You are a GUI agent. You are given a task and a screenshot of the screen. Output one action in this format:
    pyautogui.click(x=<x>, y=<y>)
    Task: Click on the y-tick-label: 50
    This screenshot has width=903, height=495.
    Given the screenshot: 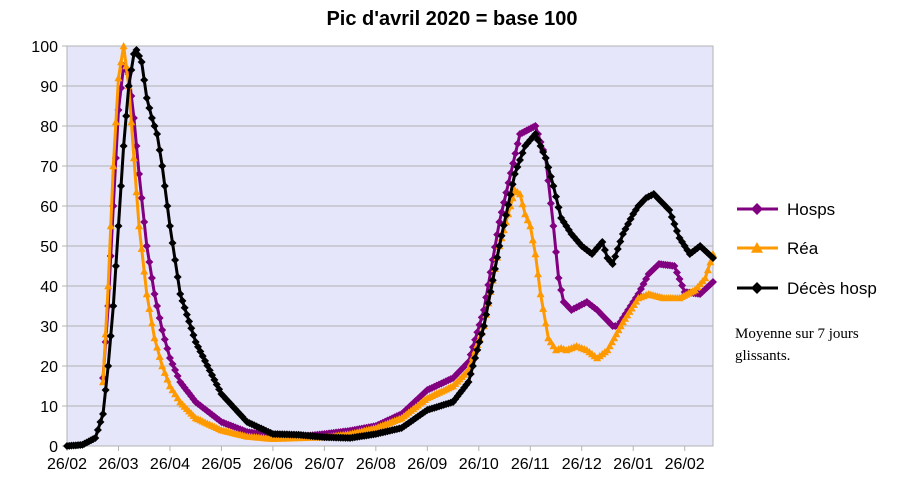 What is the action you would take?
    pyautogui.click(x=49, y=247)
    